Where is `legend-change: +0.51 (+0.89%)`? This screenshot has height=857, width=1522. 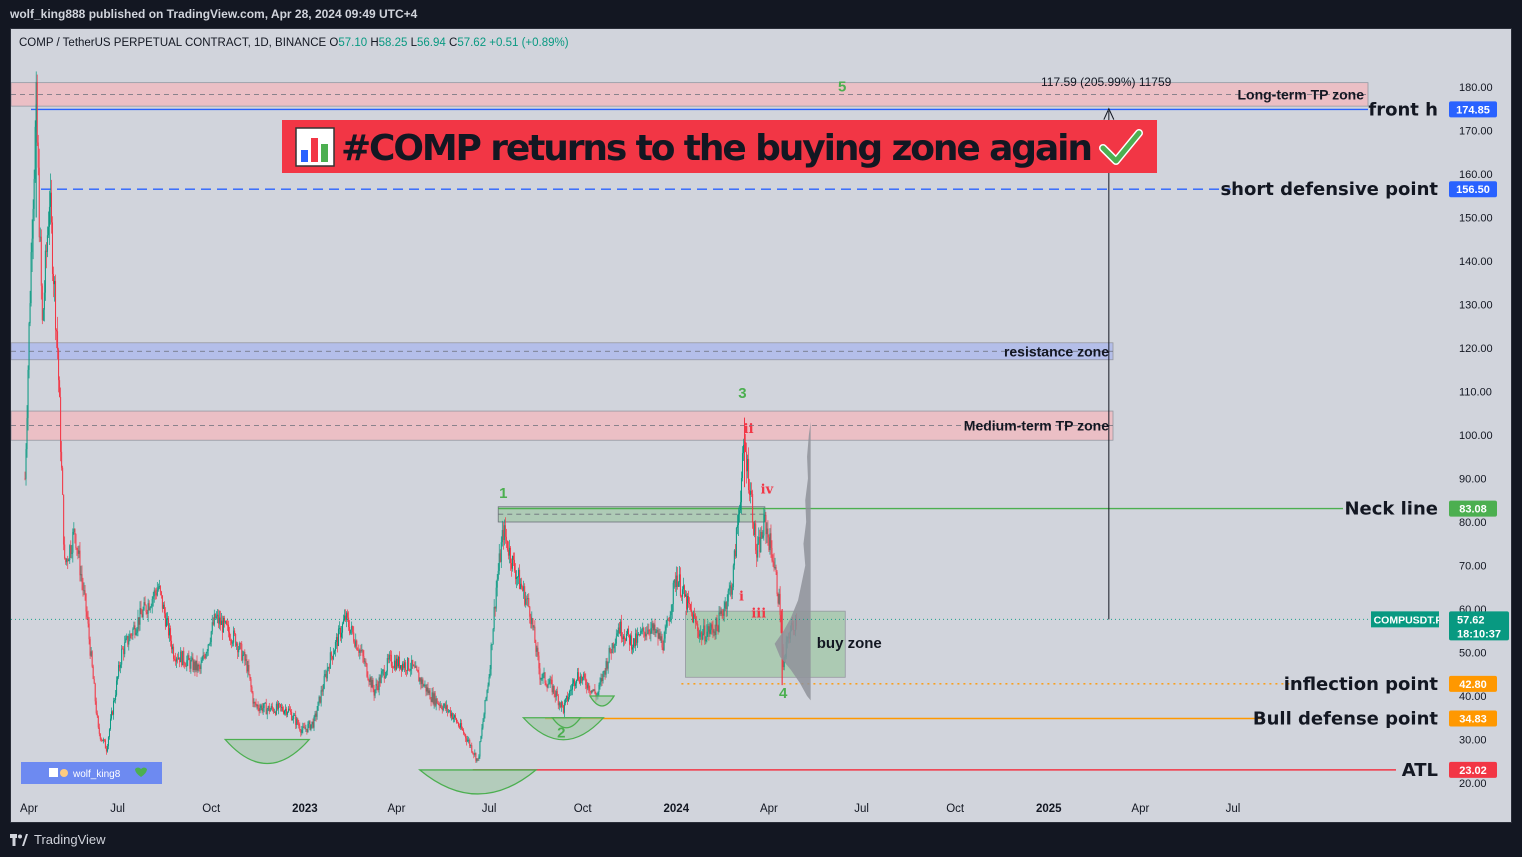
legend-change: +0.51 (+0.89%) is located at coordinates (528, 43).